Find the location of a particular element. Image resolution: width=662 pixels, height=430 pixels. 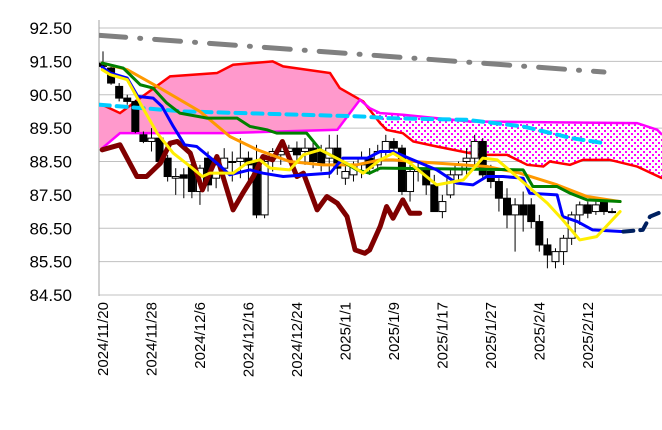

x-tick-label: 2025/1/9 is located at coordinates (394, 331).